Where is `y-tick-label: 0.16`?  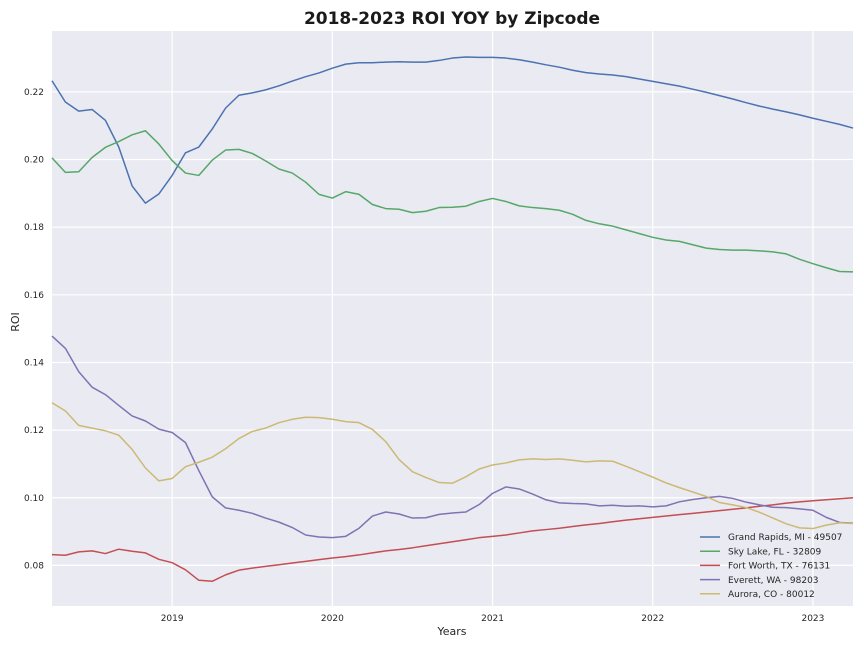 y-tick-label: 0.16 is located at coordinates (34, 296).